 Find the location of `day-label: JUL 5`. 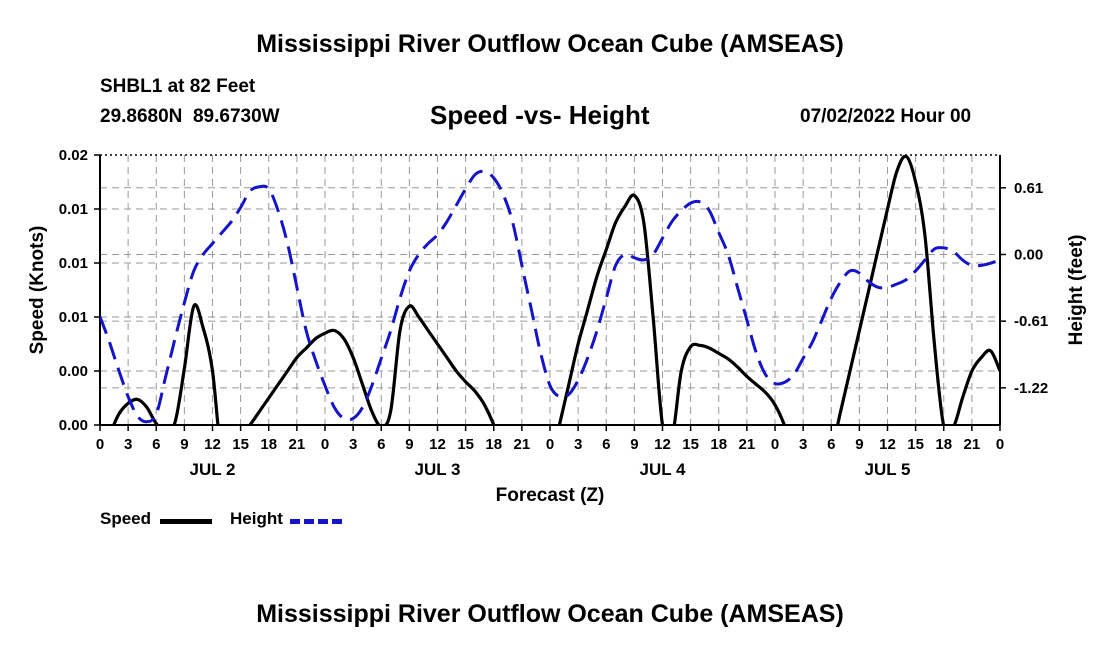

day-label: JUL 5 is located at coordinates (888, 469).